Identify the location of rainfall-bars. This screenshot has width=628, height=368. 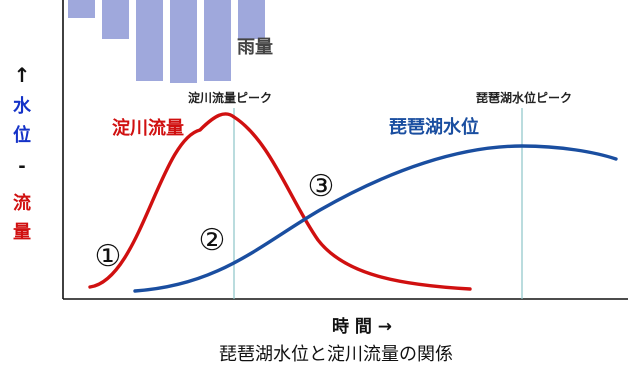
(166, 41).